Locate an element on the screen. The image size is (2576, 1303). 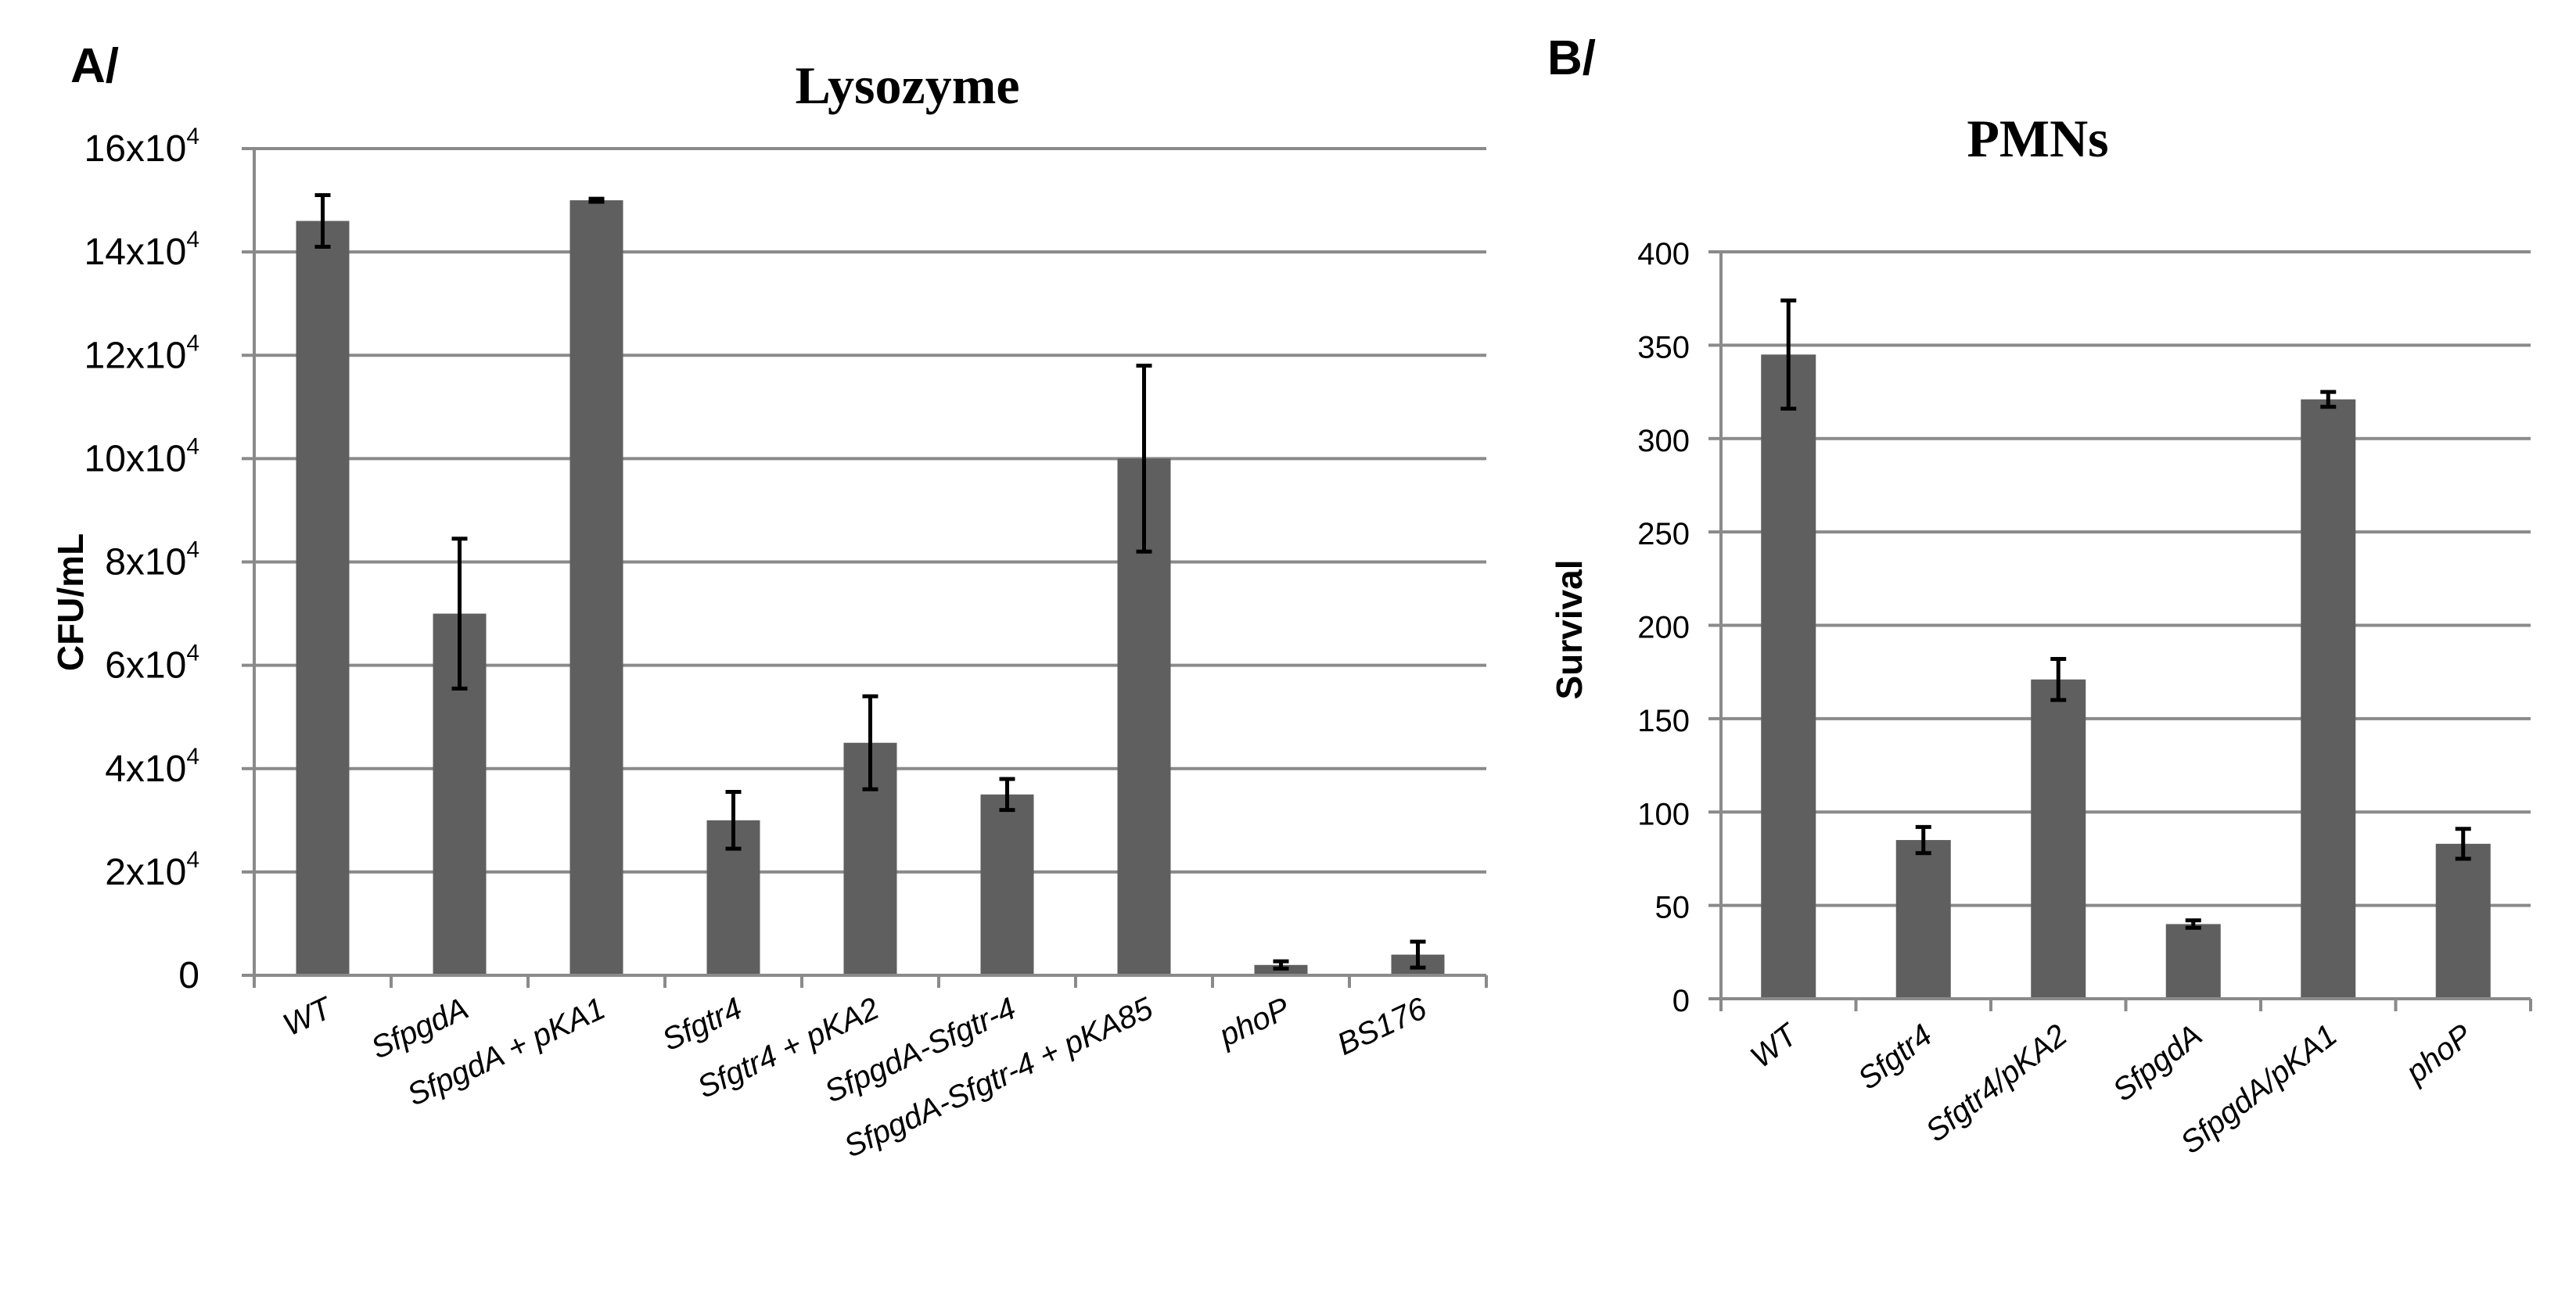
y-tick-label: 400 is located at coordinates (1663, 254).